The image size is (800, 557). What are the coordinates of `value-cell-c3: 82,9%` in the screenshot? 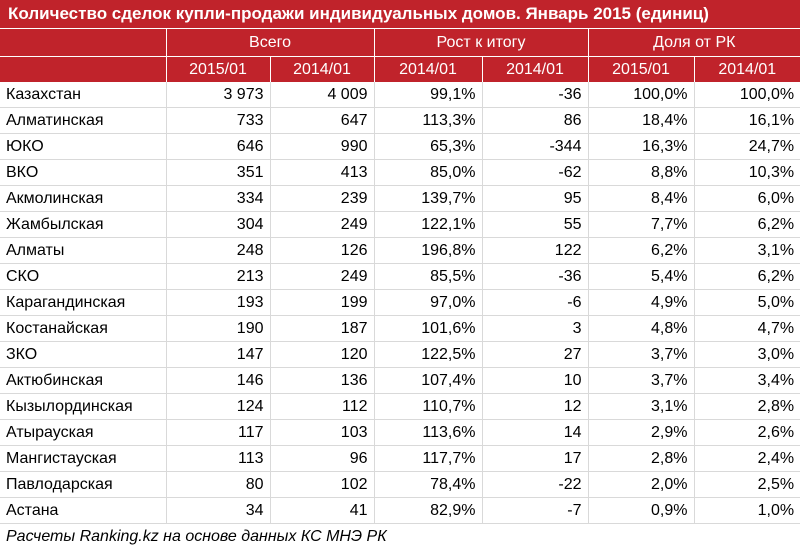 It's located at (428, 510).